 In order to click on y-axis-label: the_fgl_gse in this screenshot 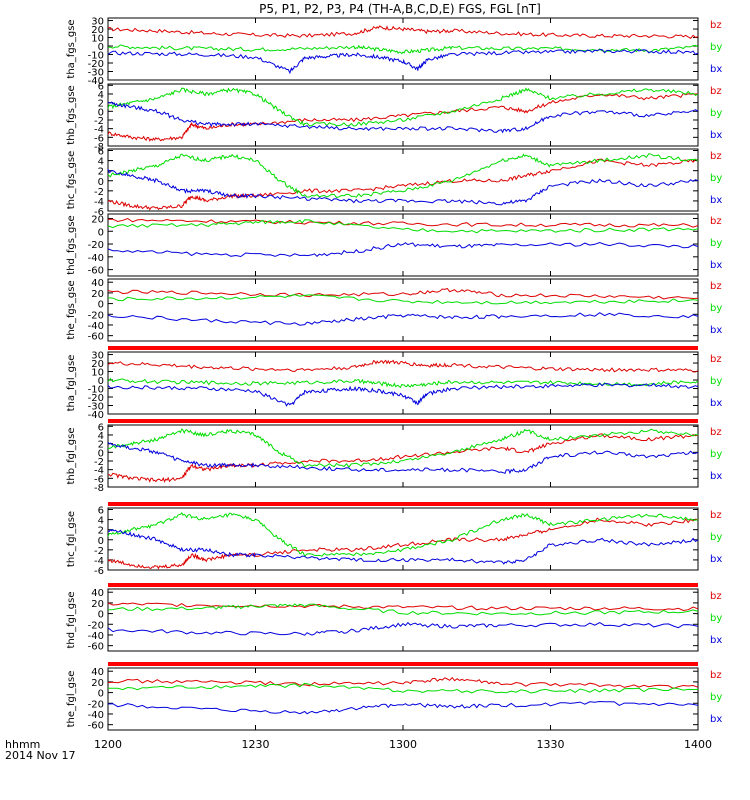, I will do `click(71, 699)`.